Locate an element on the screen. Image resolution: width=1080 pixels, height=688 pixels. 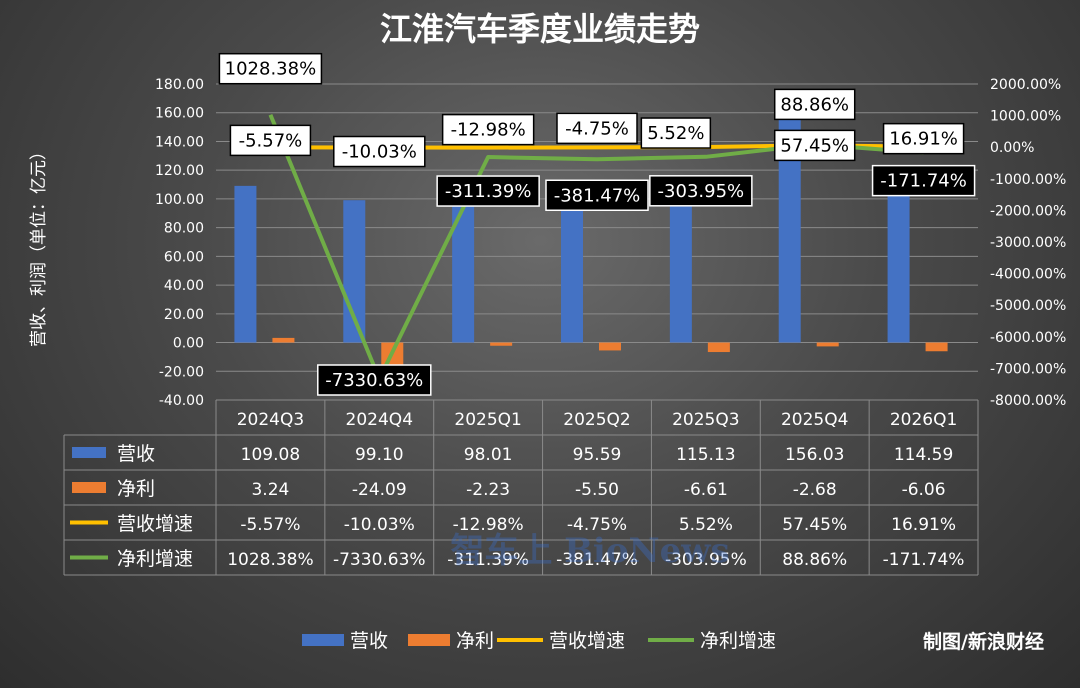
label-profit-growth: -303.95% is located at coordinates (701, 191).